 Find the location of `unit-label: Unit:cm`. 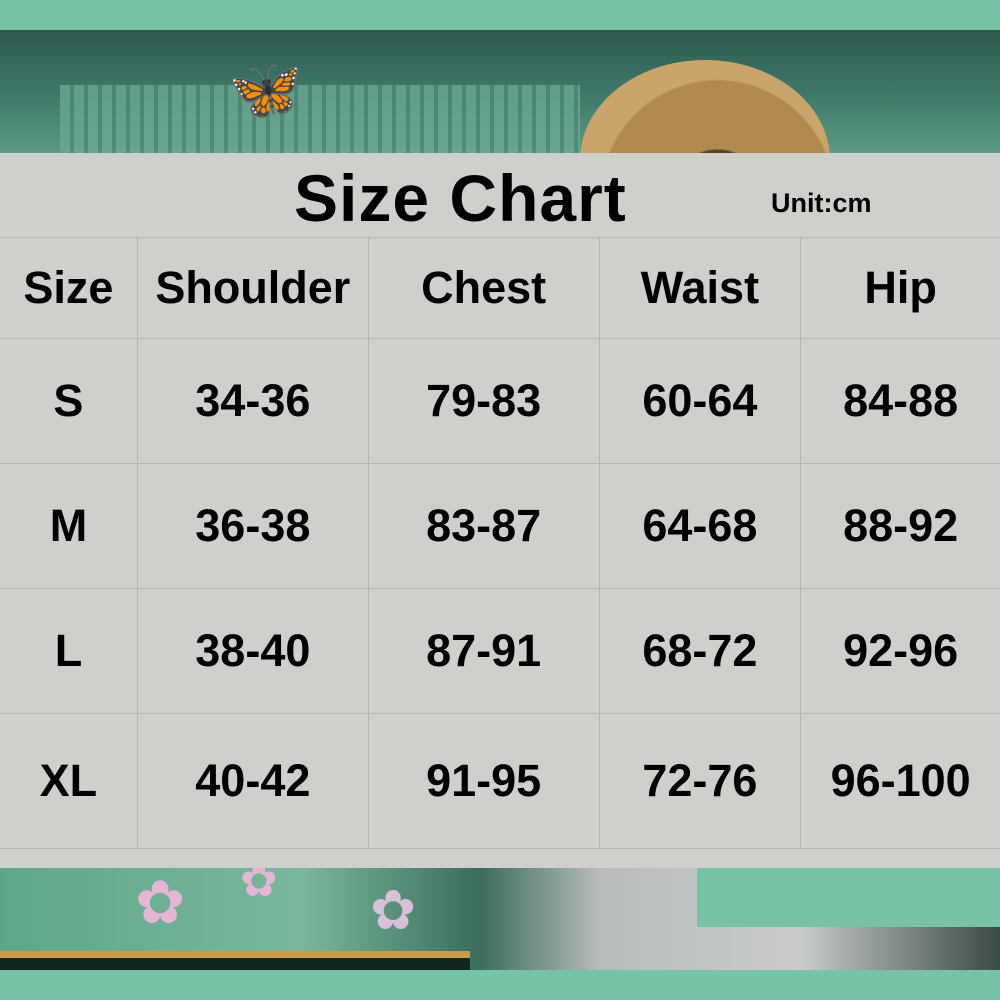

unit-label: Unit:cm is located at coordinates (821, 203).